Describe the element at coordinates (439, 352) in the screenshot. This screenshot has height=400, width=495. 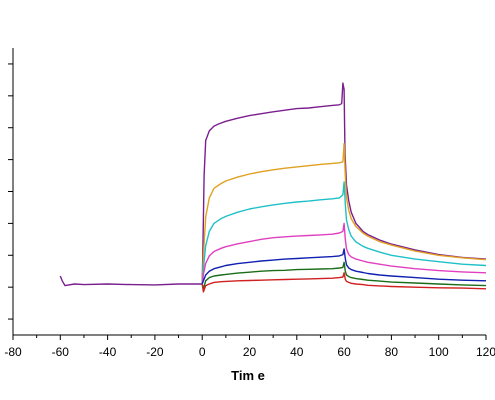
I see `x-tick-label: 100` at that location.